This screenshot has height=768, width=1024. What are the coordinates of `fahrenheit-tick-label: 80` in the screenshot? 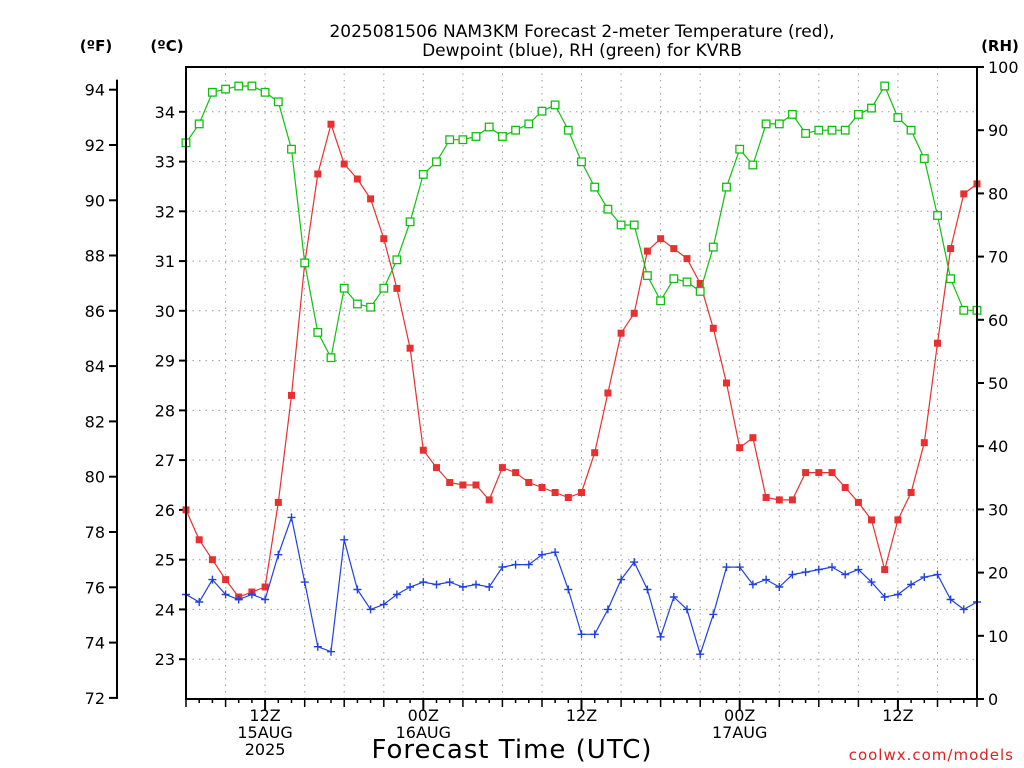 It's located at (95, 477).